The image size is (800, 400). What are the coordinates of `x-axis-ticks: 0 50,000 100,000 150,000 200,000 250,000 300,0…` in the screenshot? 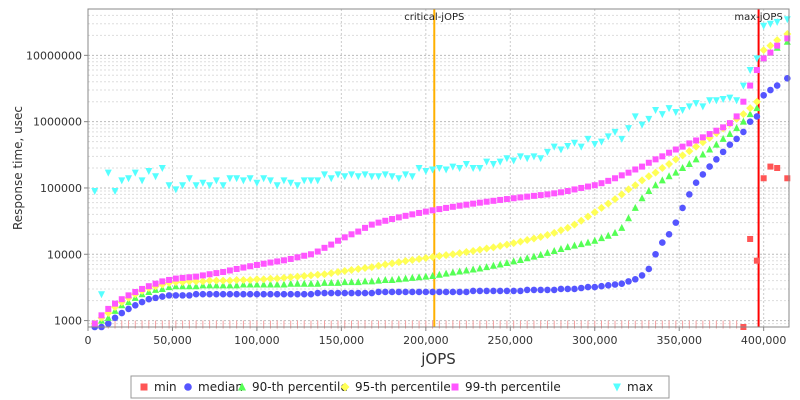 It's located at (436, 337).